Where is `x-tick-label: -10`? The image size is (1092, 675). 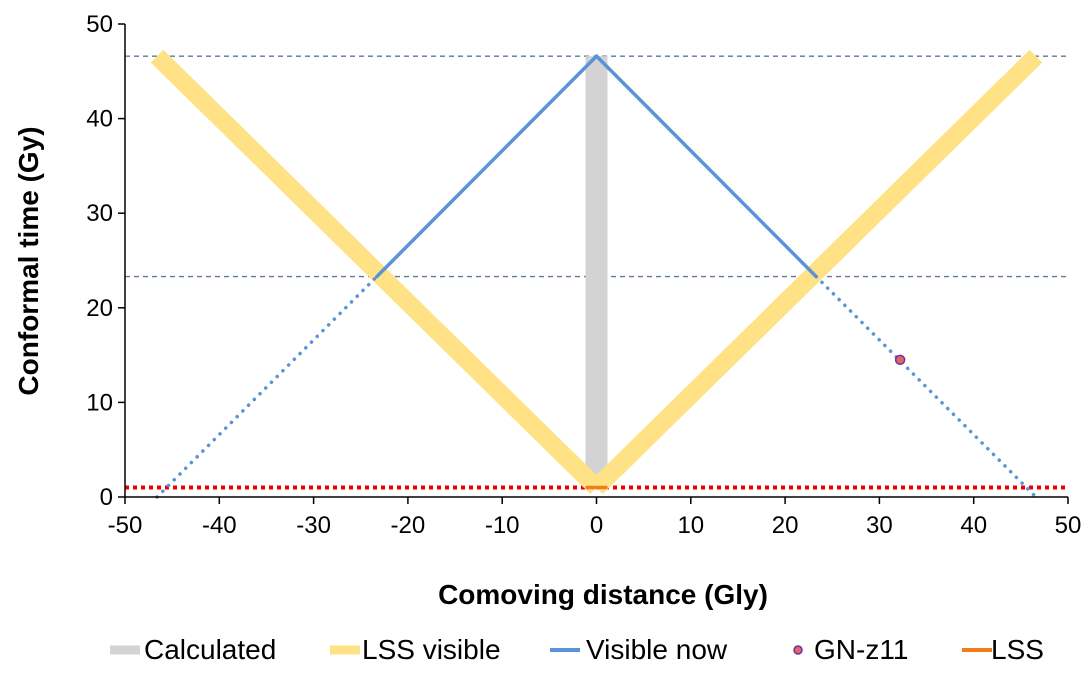
x-tick-label: -10 is located at coordinates (502, 525).